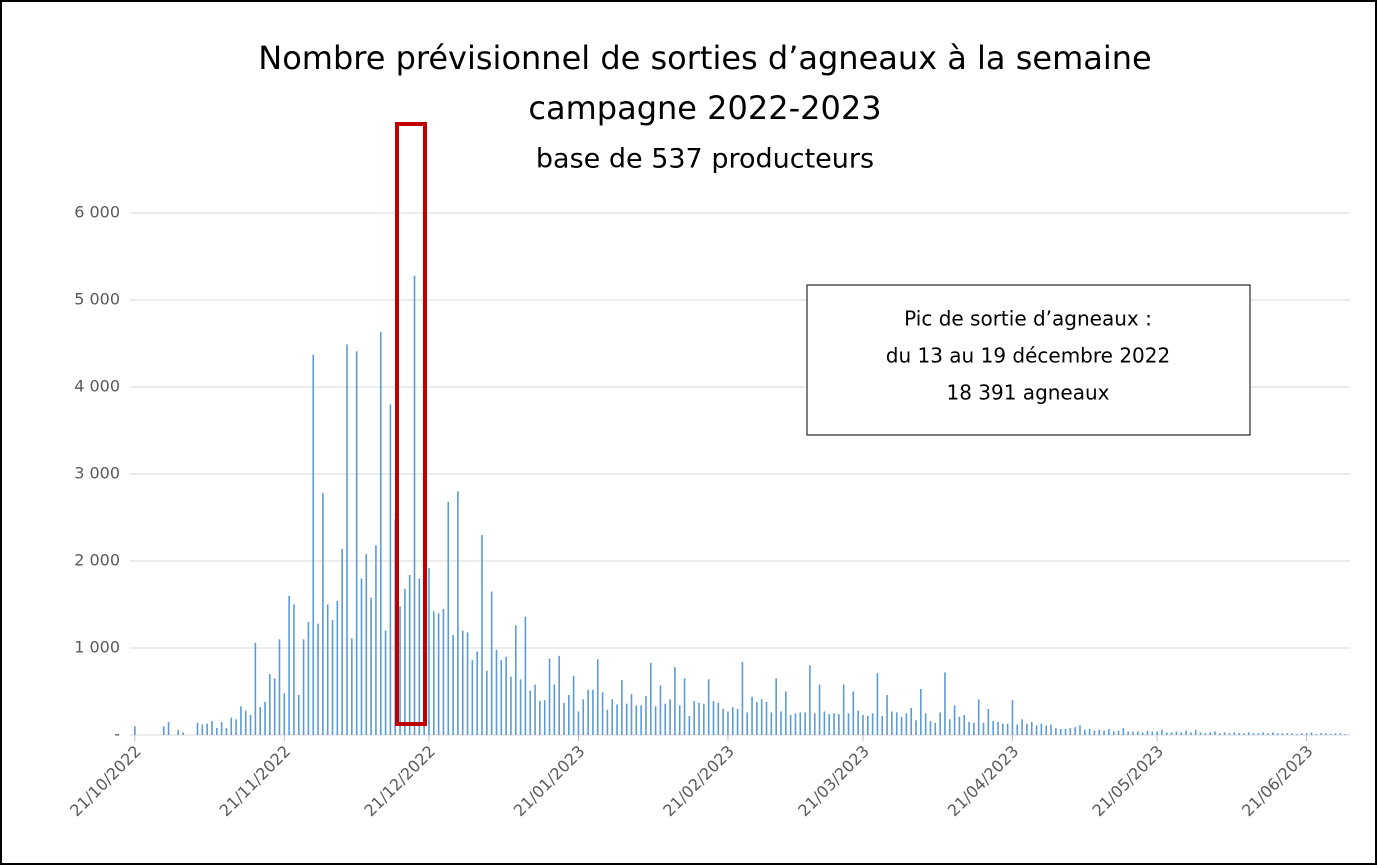 The height and width of the screenshot is (865, 1377). I want to click on y-tick-label: 4 000, so click(97, 386).